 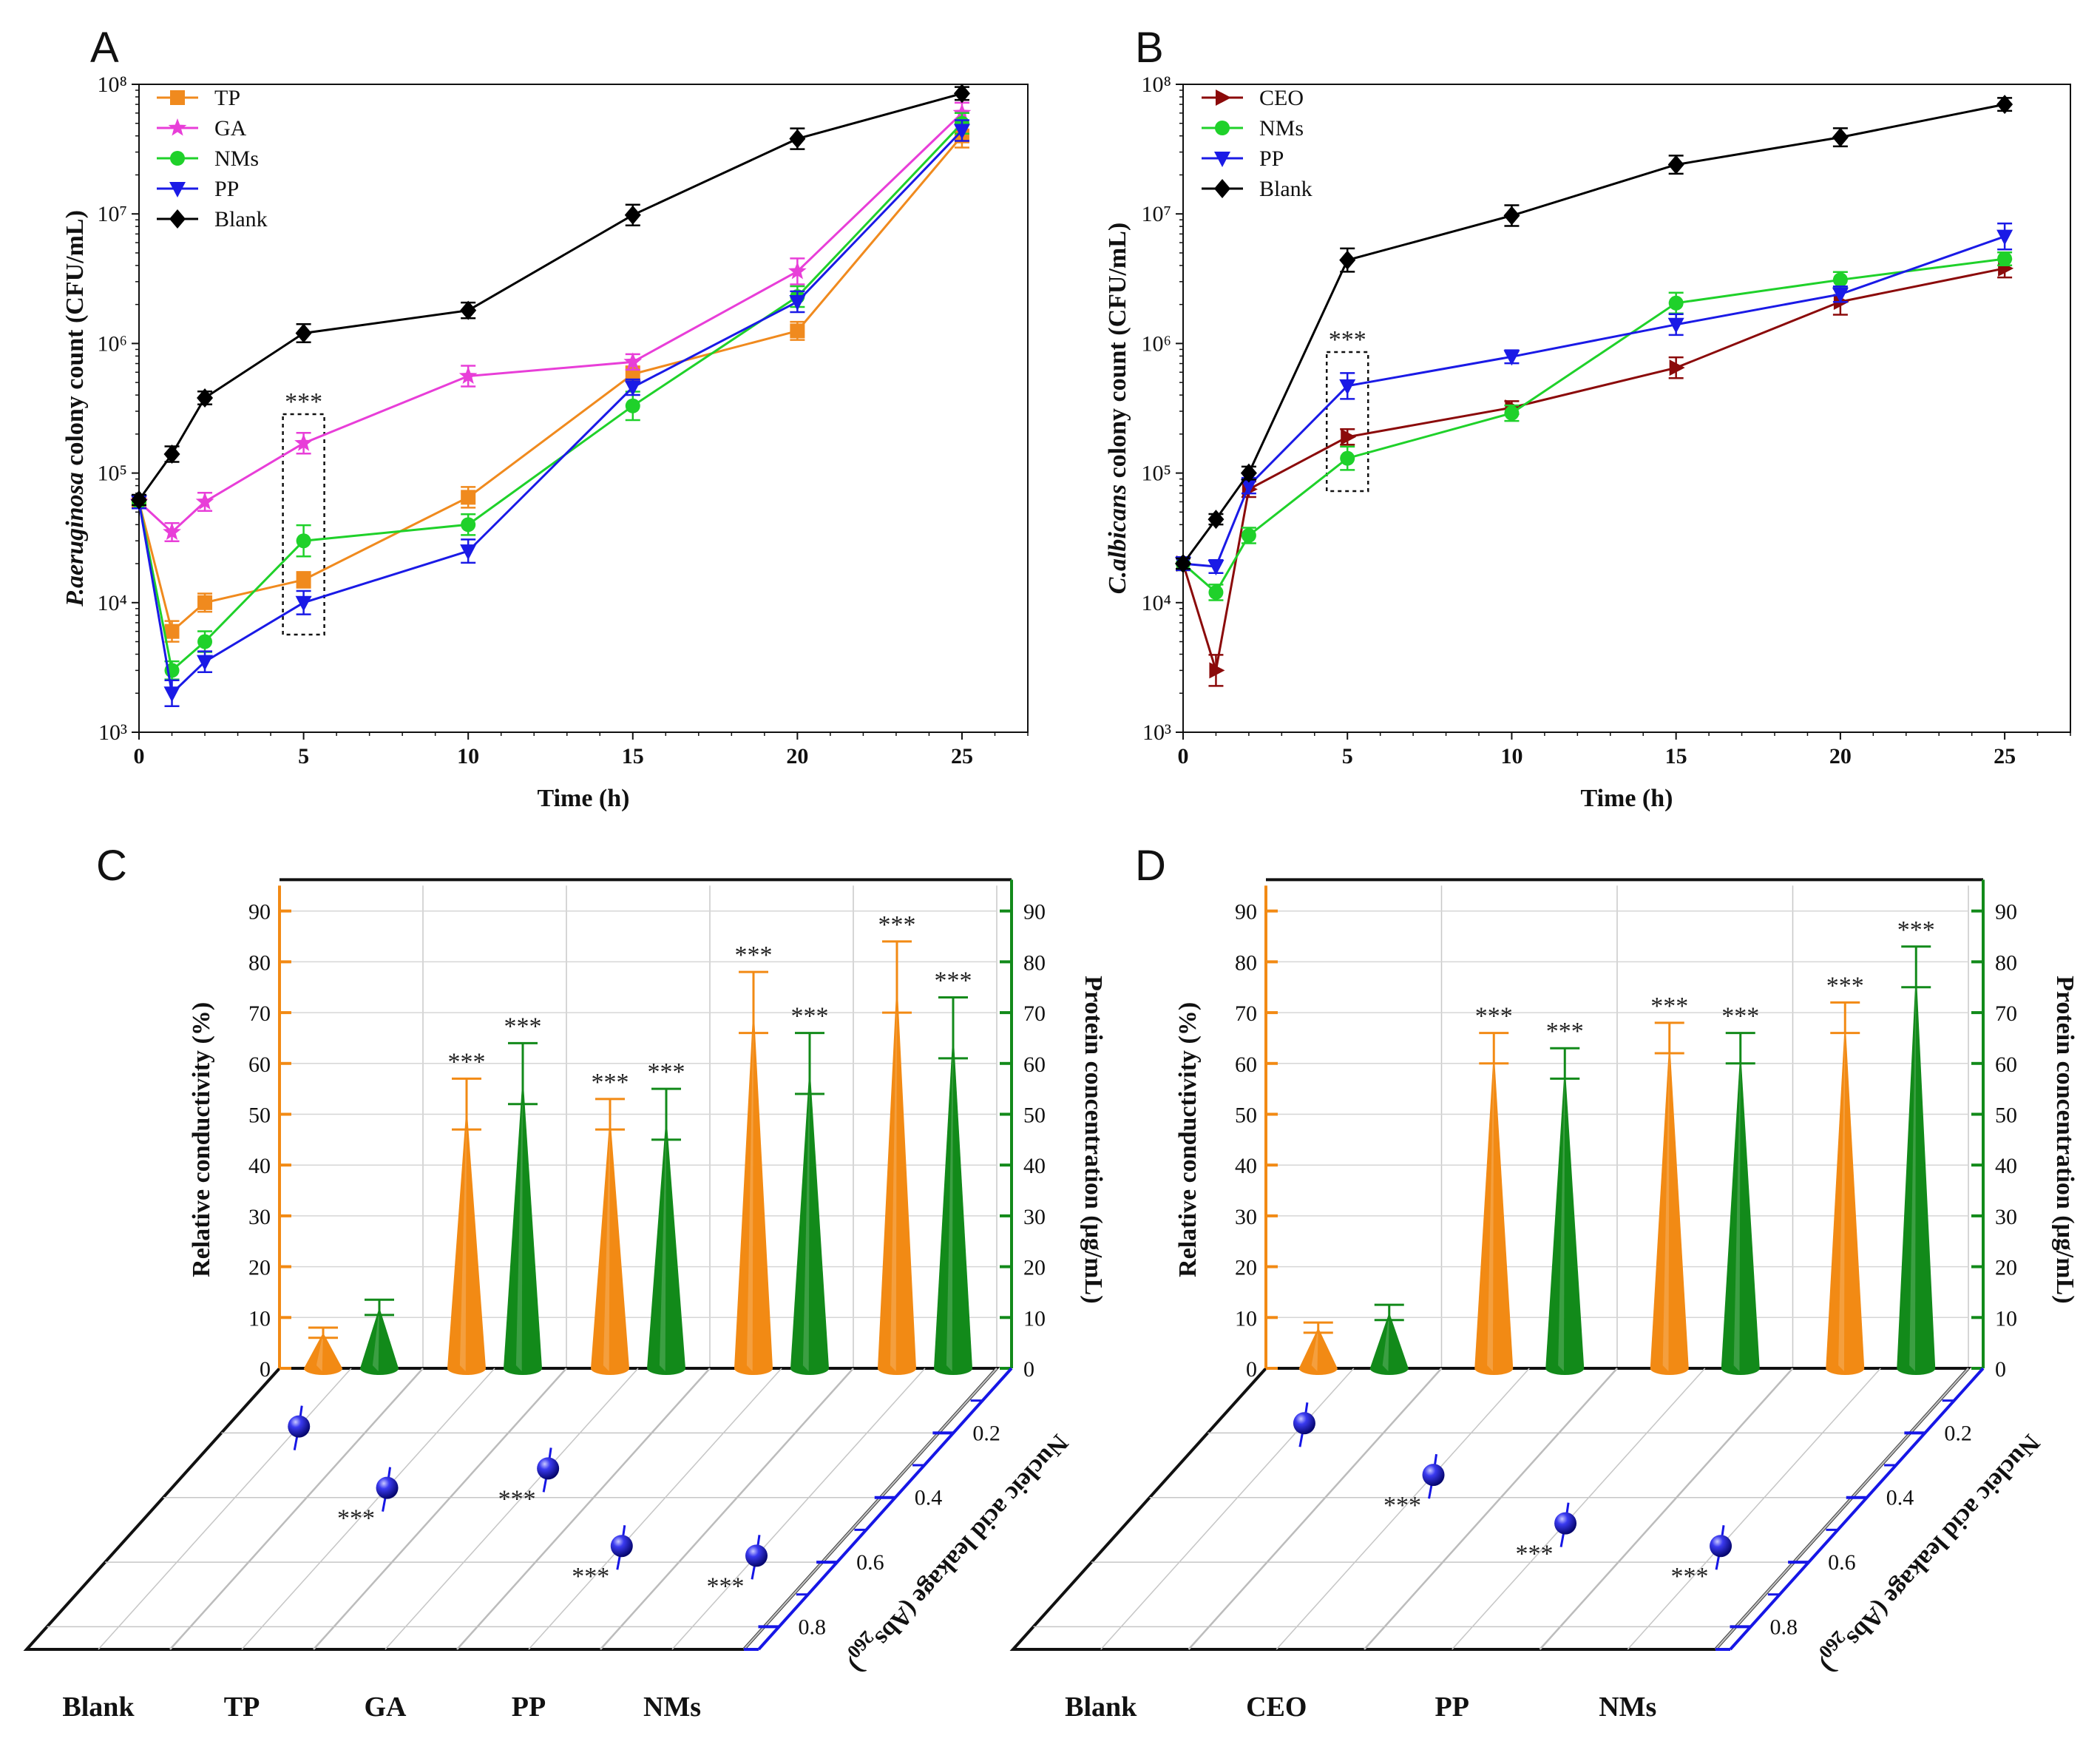 What do you see at coordinates (112, 603) in the screenshot?
I see `y-tick-label: 10⁴` at bounding box center [112, 603].